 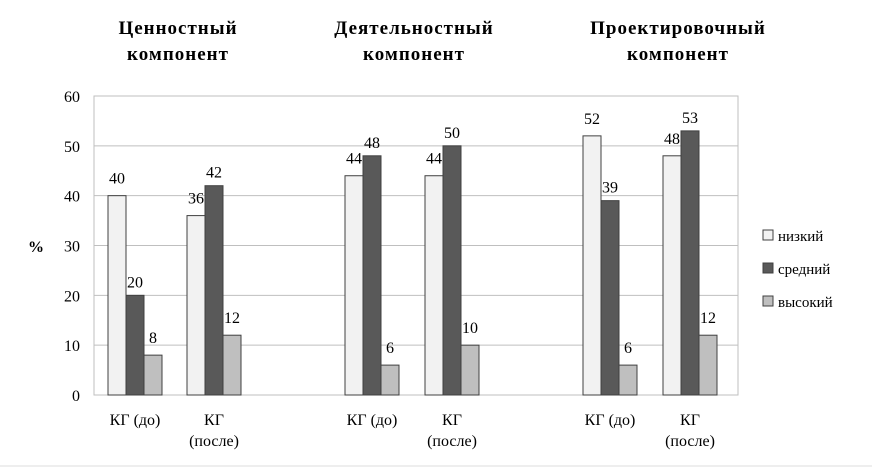 I want to click on data-label: 50, so click(x=452, y=133).